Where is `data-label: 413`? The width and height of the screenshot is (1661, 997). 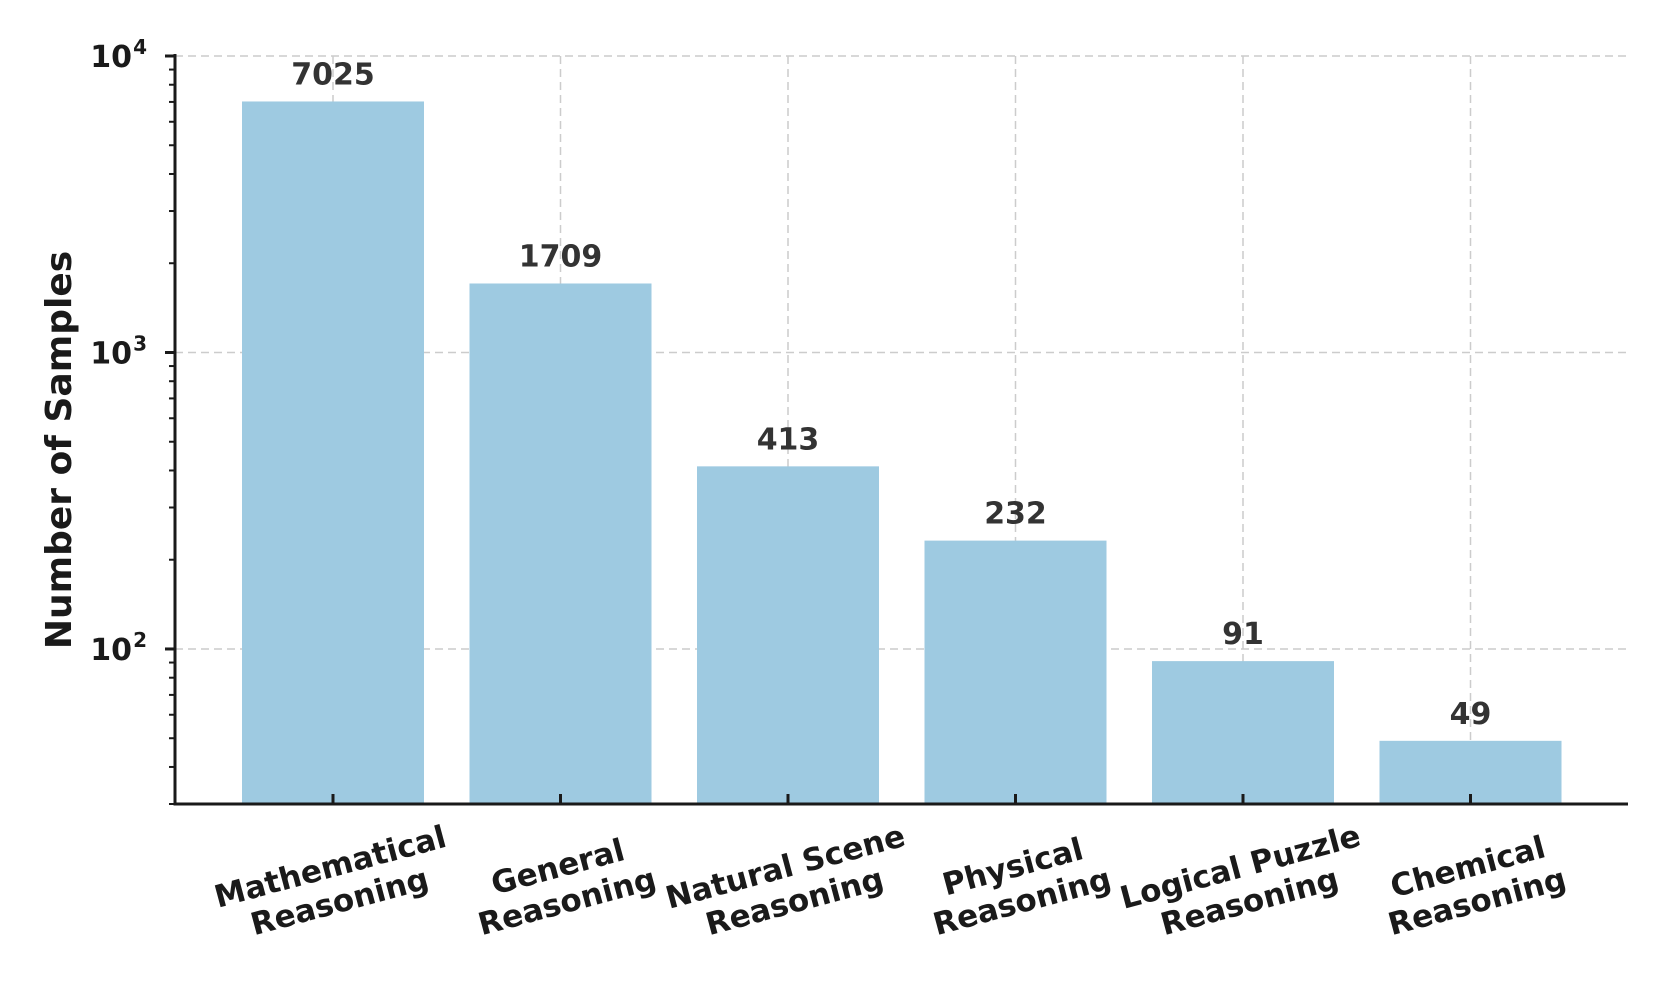 data-label: 413 is located at coordinates (788, 439).